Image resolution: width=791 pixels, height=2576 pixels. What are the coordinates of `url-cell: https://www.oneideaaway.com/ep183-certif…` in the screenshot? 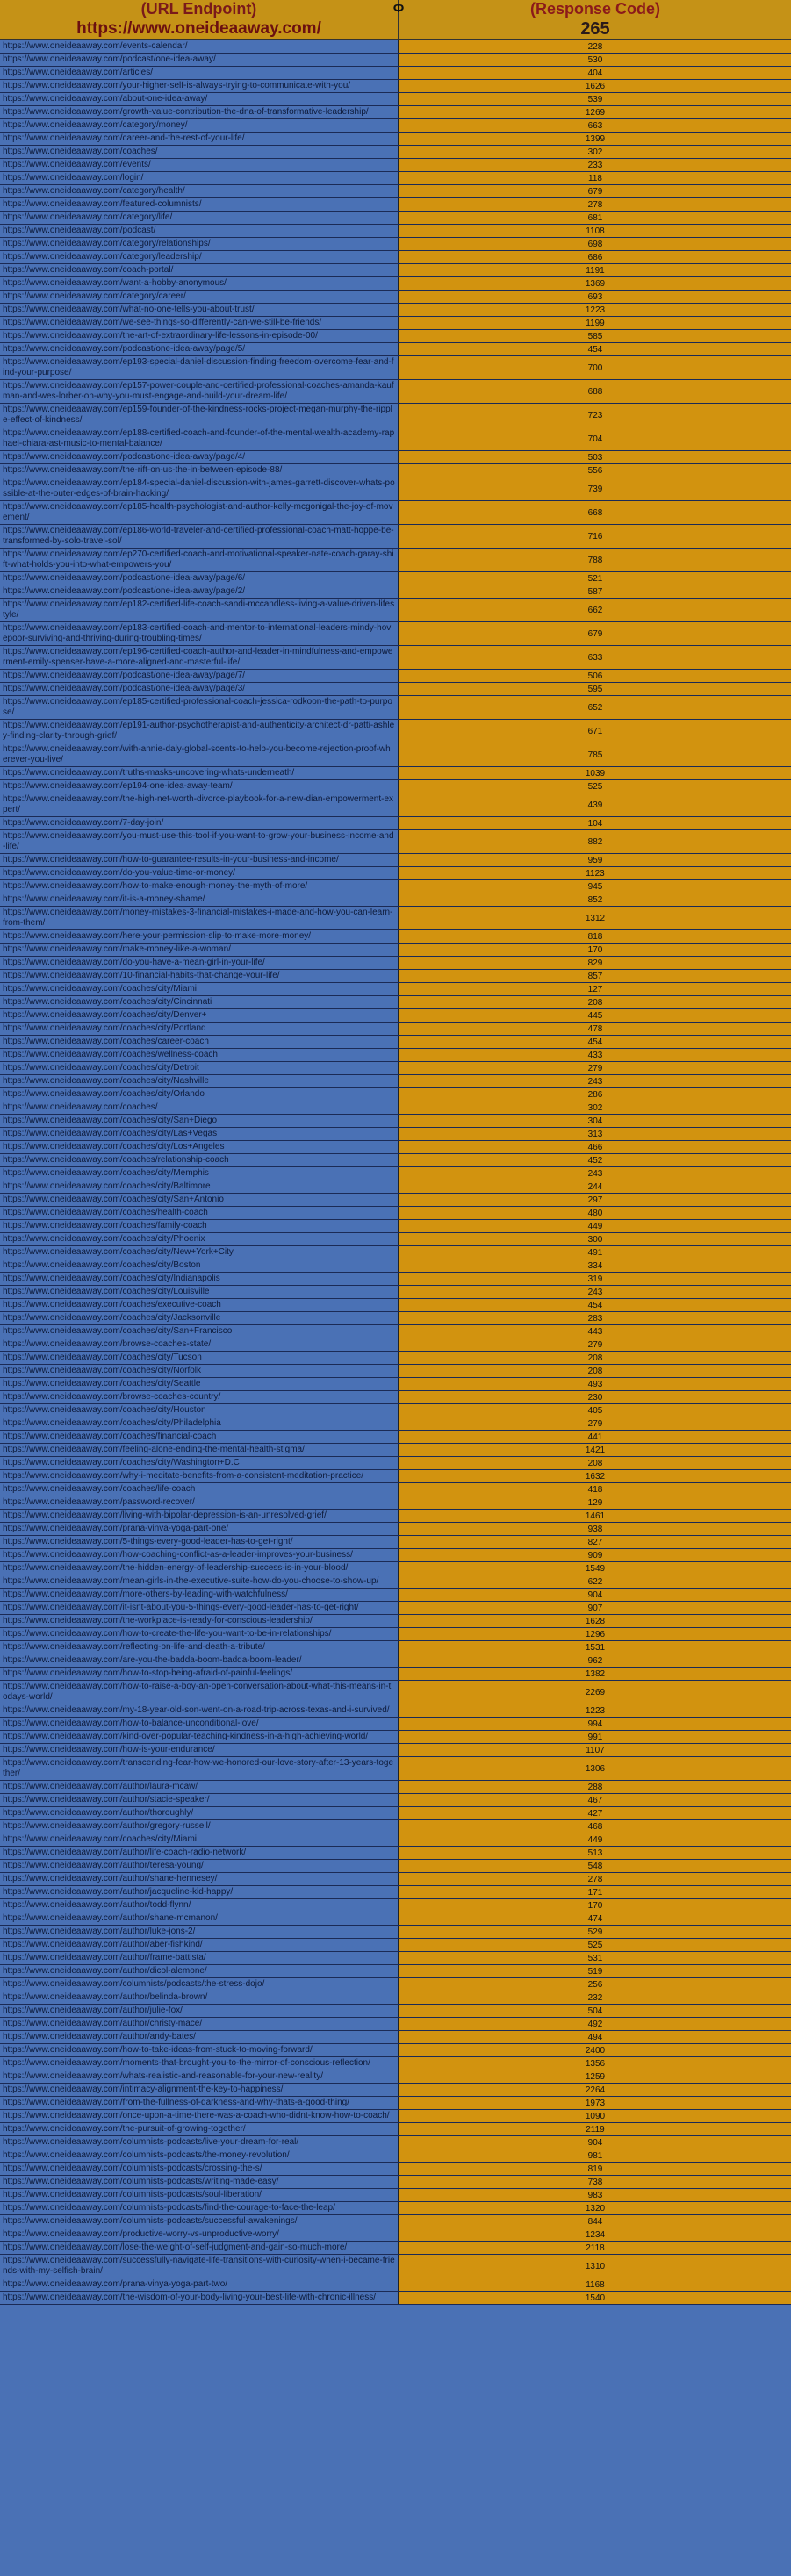 It's located at (199, 633).